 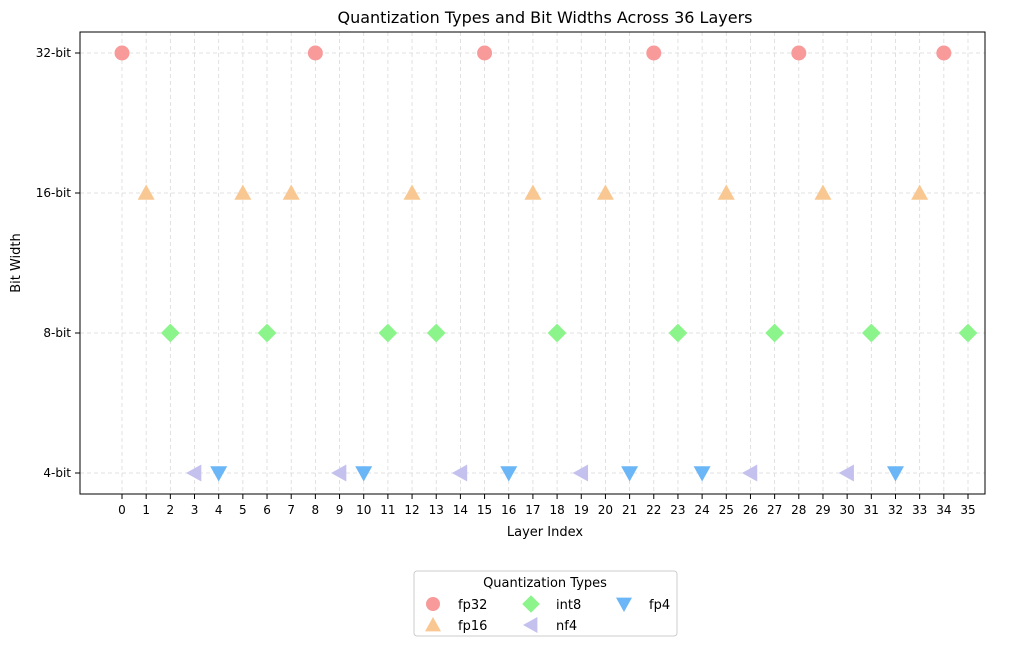 I want to click on x-tick-label: 32, so click(x=895, y=510).